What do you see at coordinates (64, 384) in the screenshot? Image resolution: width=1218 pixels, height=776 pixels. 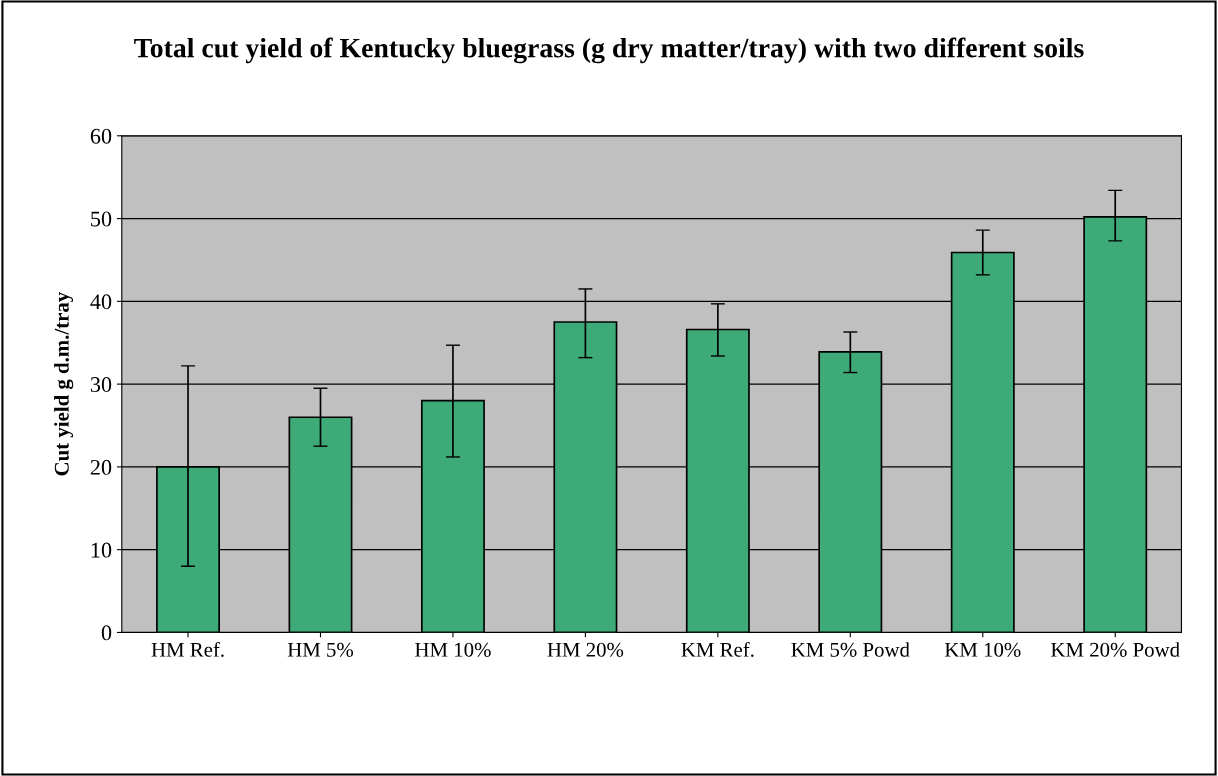 I see `y-axis-title: Cut yield g d.m./tray` at bounding box center [64, 384].